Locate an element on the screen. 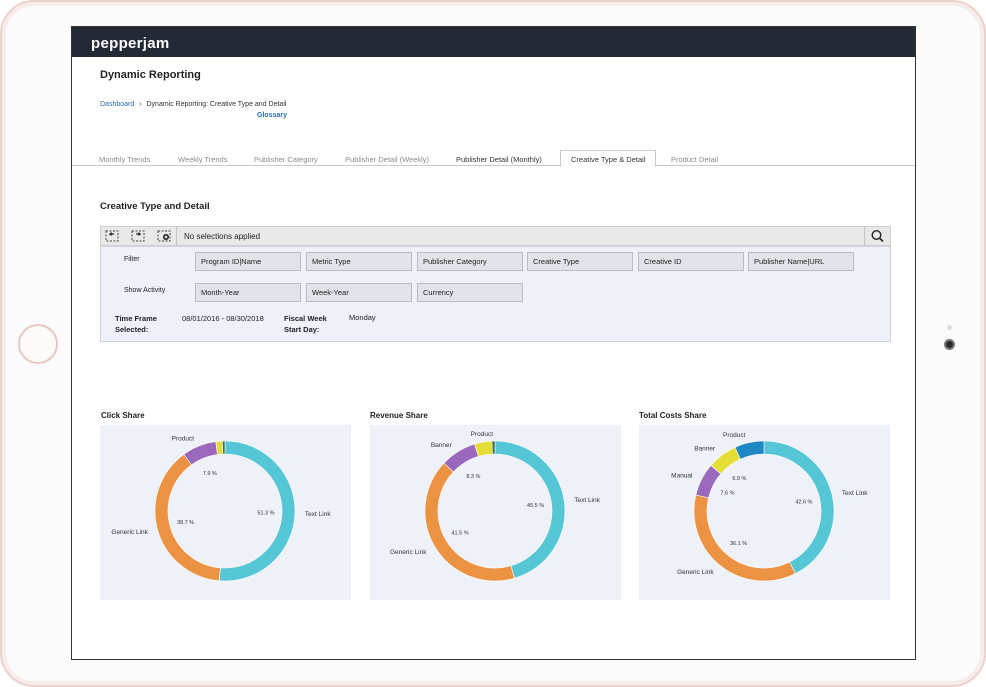  filter-publisher-category: Publisher Category is located at coordinates (470, 261).